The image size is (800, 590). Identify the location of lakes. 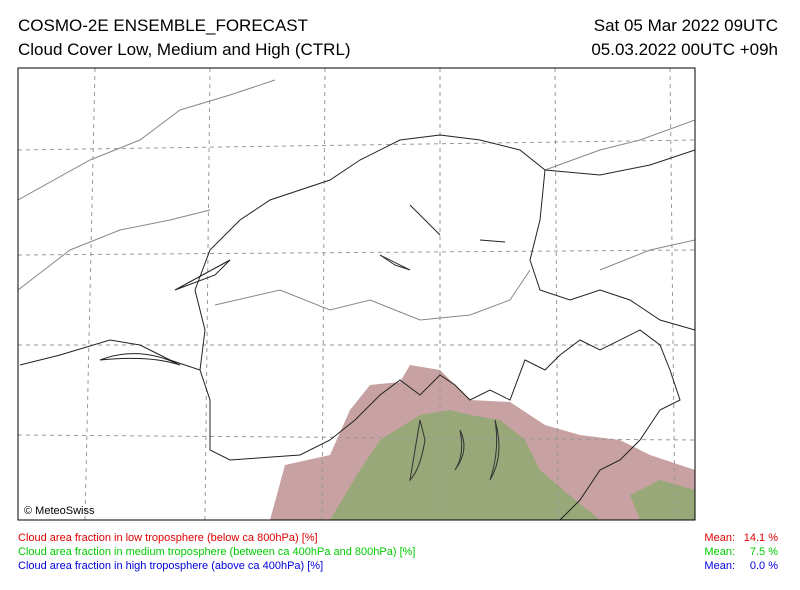
(439, 368).